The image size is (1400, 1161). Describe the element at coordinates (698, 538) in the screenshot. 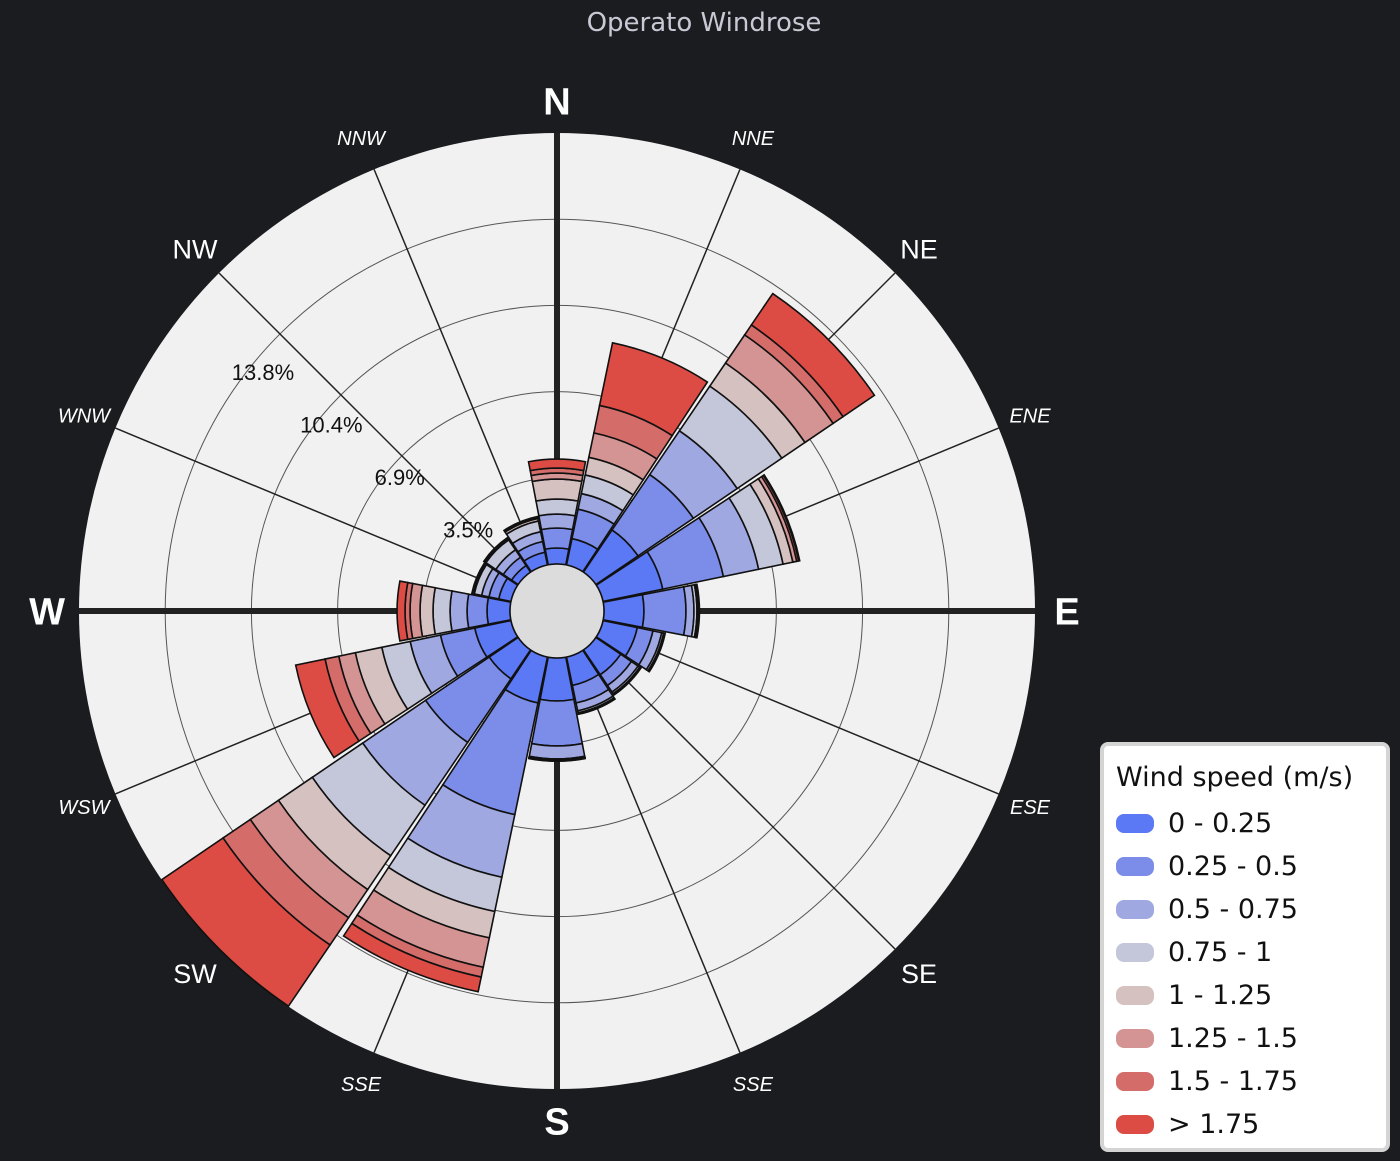

I see `bar-ene` at that location.